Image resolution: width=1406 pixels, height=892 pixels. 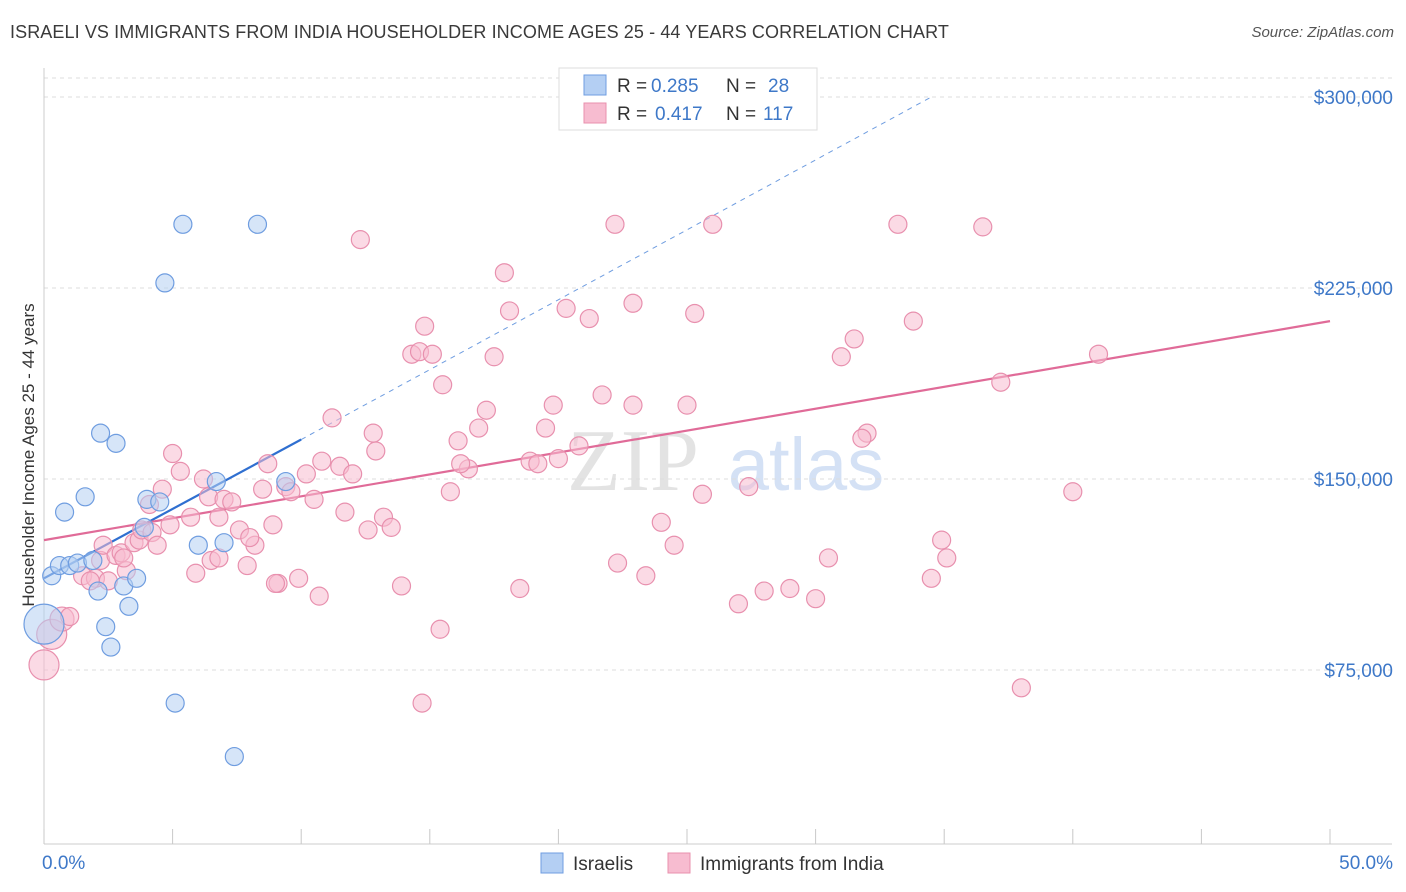 What do you see at coordinates (603, 864) in the screenshot?
I see `bottom-legend-label-israelis: Israelis` at bounding box center [603, 864].